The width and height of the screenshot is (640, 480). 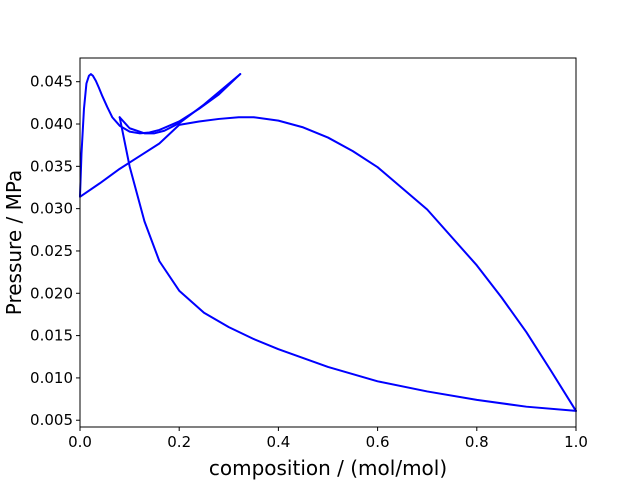 I want to click on y-tick-label: 0.030, so click(x=51, y=209).